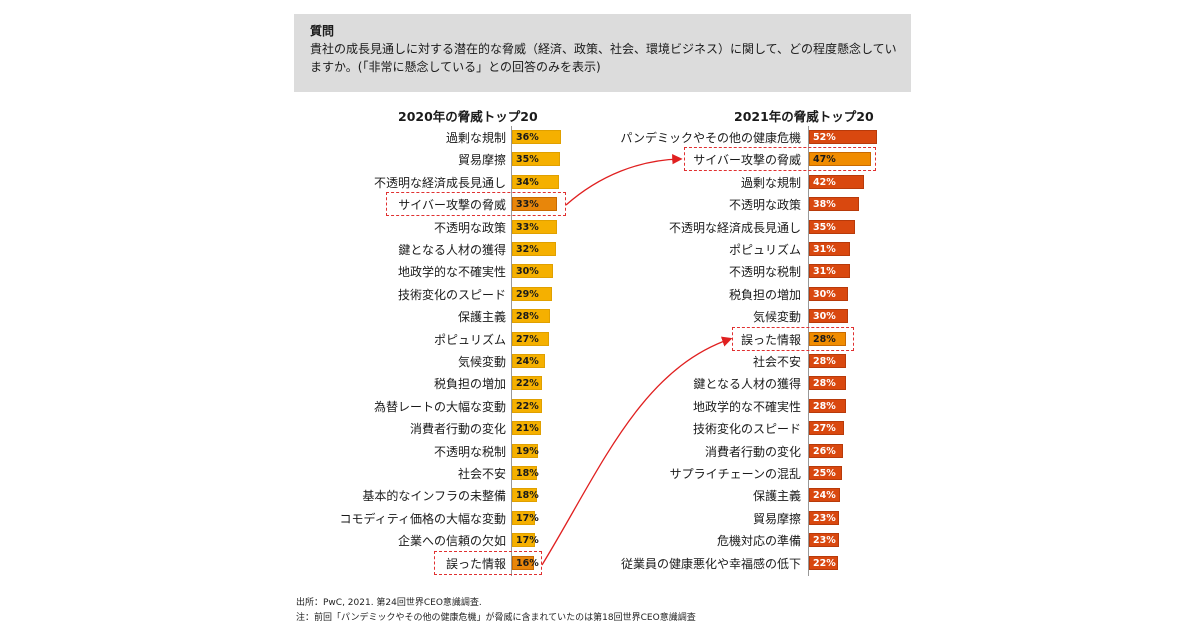 The width and height of the screenshot is (1200, 630). What do you see at coordinates (808, 351) in the screenshot?
I see `axis-line` at bounding box center [808, 351].